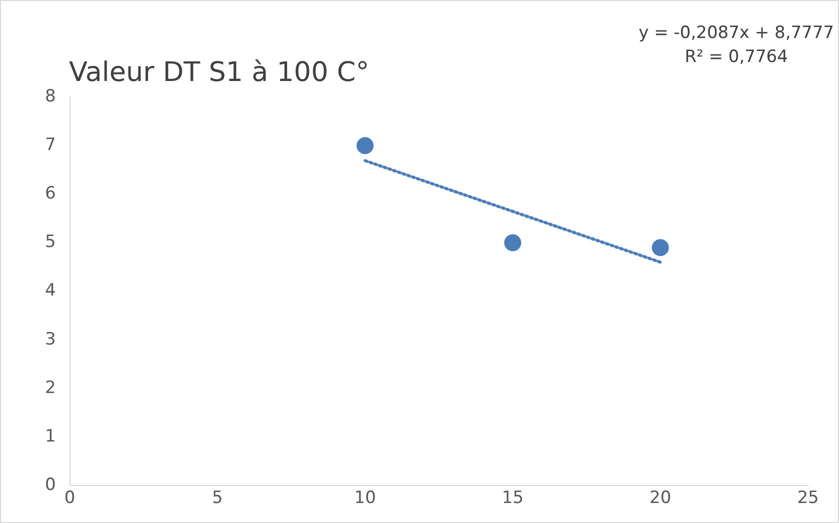 The image size is (839, 523). Describe the element at coordinates (217, 498) in the screenshot. I see `x-tick-label: 5` at that location.